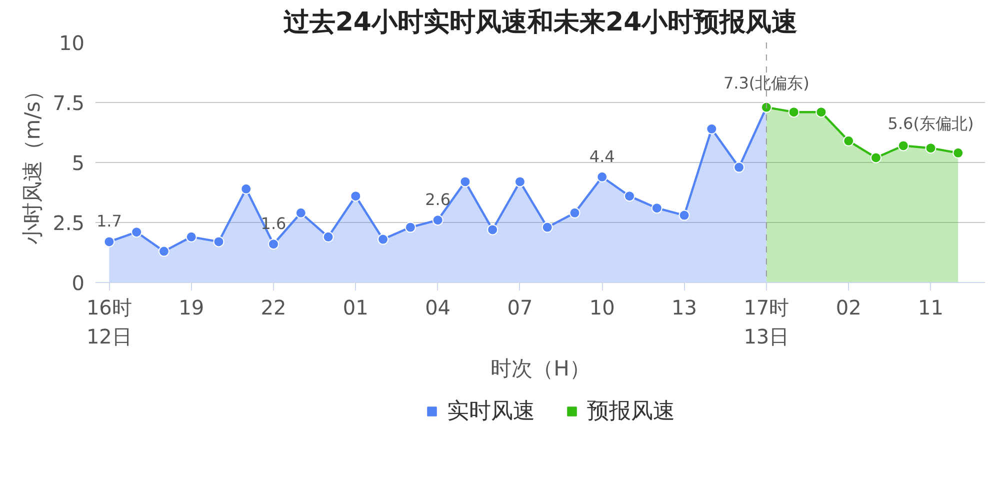  What do you see at coordinates (32, 162) in the screenshot?
I see `y-axis-title: 小时风速（m/s）` at bounding box center [32, 162].